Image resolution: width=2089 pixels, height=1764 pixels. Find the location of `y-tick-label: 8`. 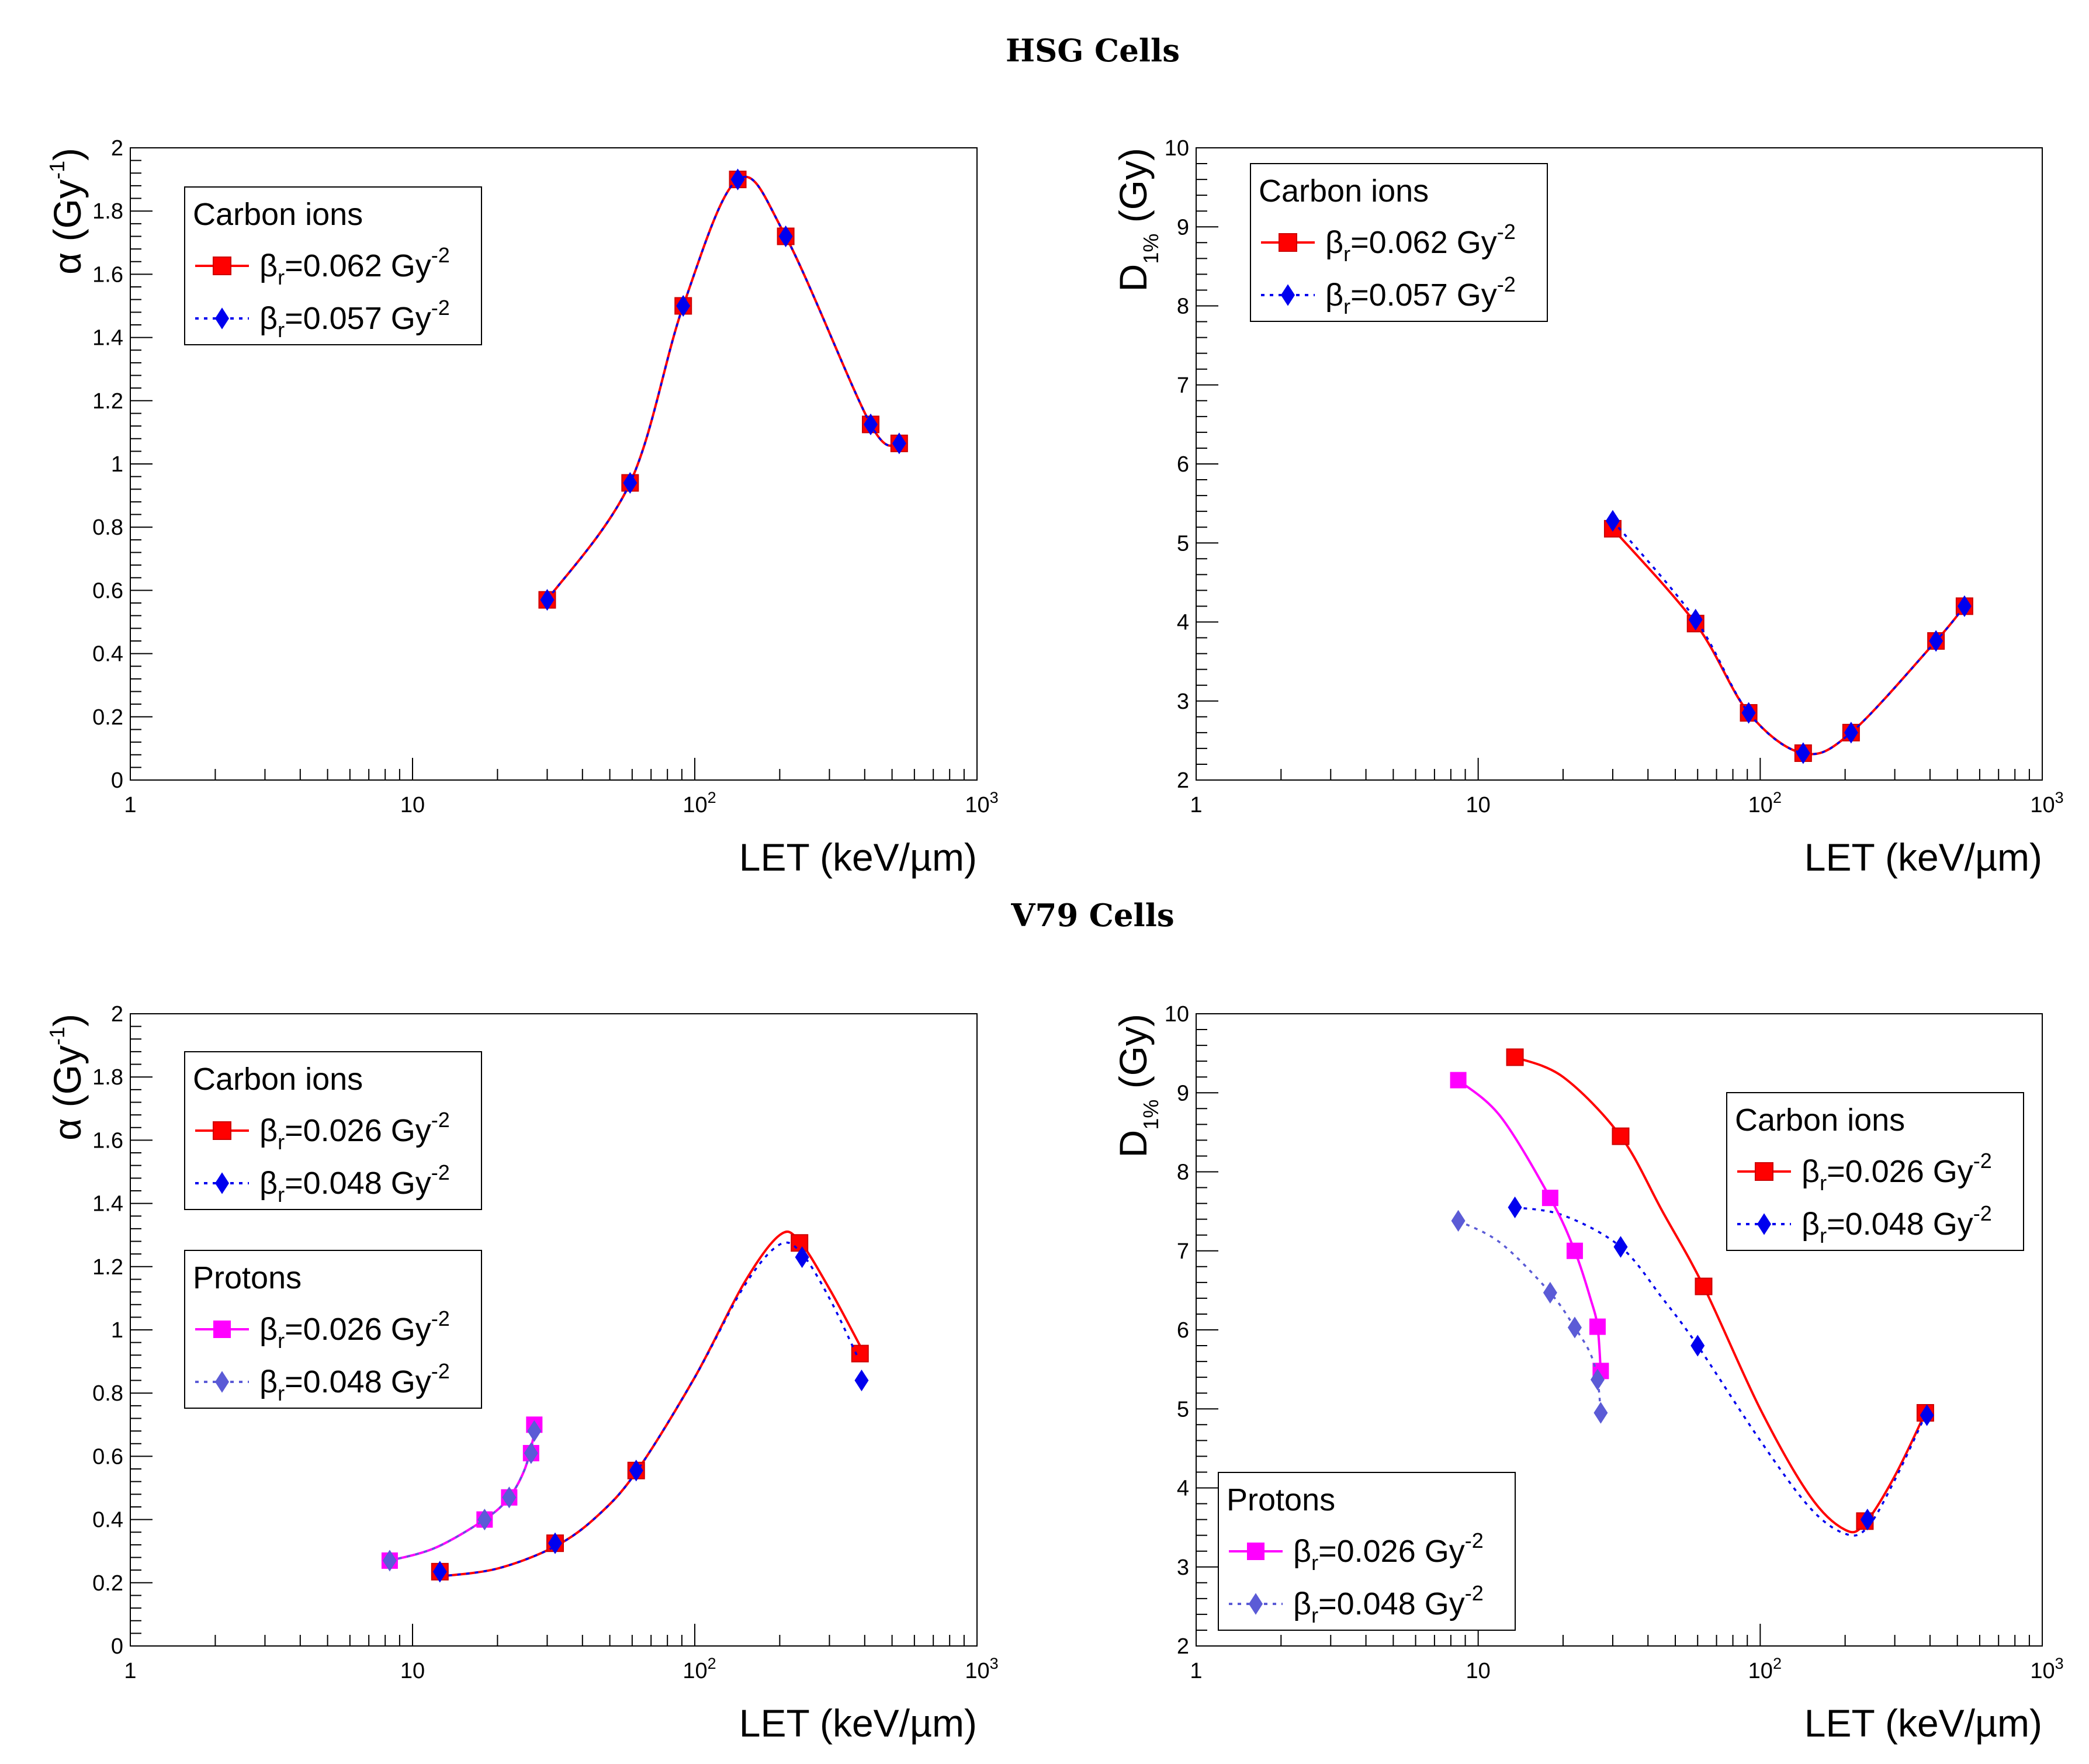

y-tick-label: 8 is located at coordinates (1183, 306).